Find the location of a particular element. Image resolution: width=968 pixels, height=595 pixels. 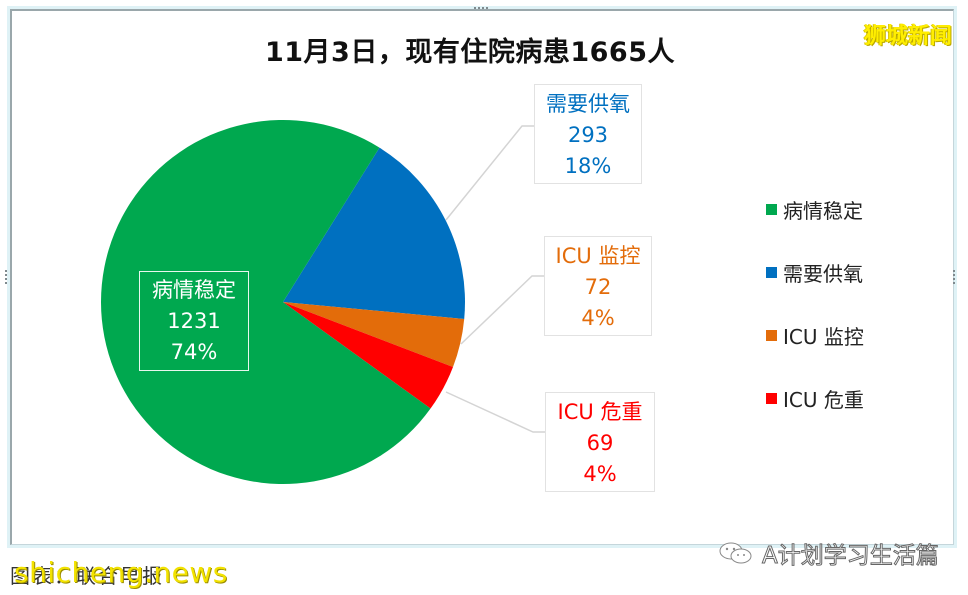

source-caption: 图表：联合早报 is located at coordinates (87, 576).